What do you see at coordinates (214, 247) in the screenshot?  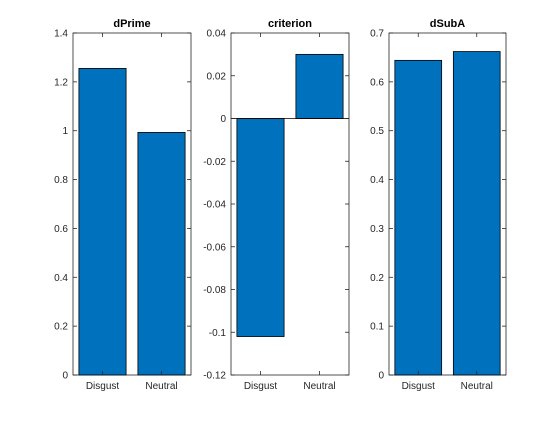 I see `y-tick-label: -0.06` at bounding box center [214, 247].